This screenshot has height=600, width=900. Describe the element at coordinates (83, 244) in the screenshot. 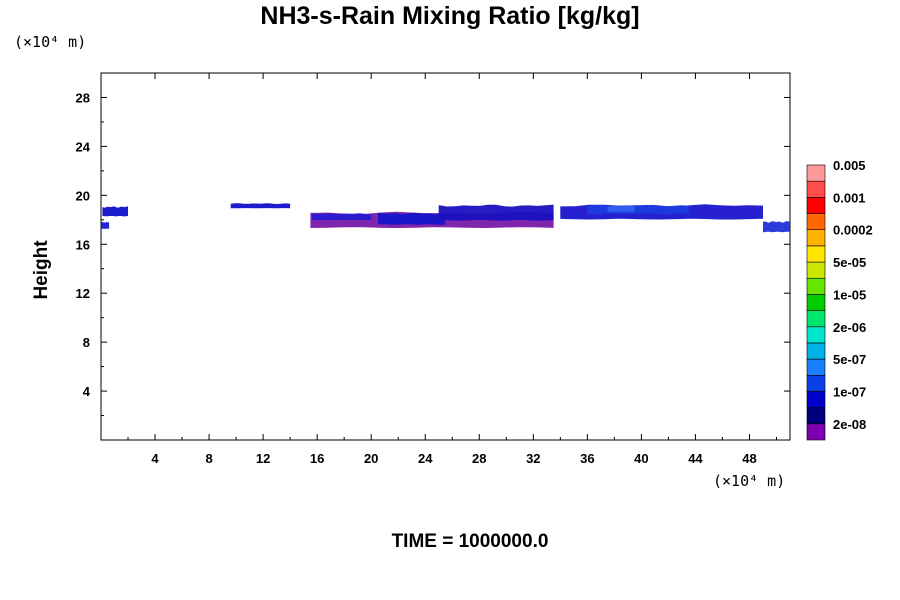

I see `y-tick-label: 16` at that location.